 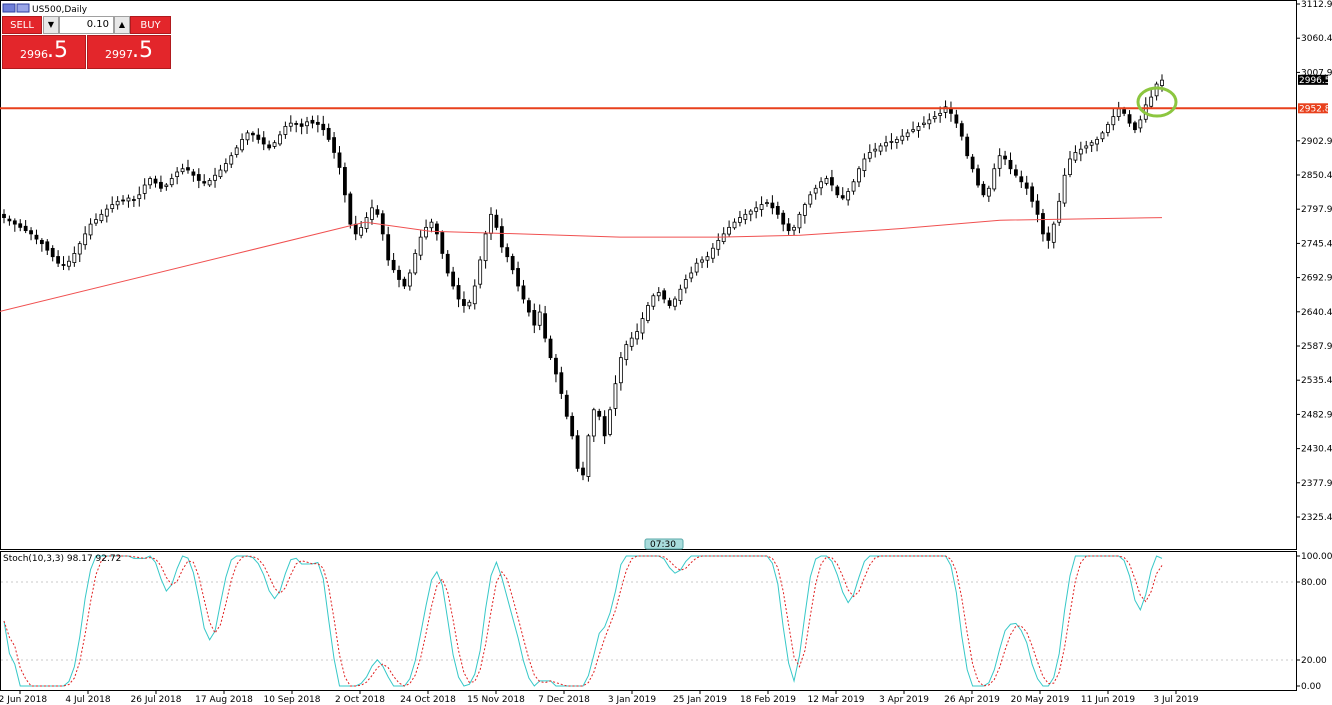 What do you see at coordinates (1316, 518) in the screenshot?
I see `price-tick-label: 2325.4` at bounding box center [1316, 518].